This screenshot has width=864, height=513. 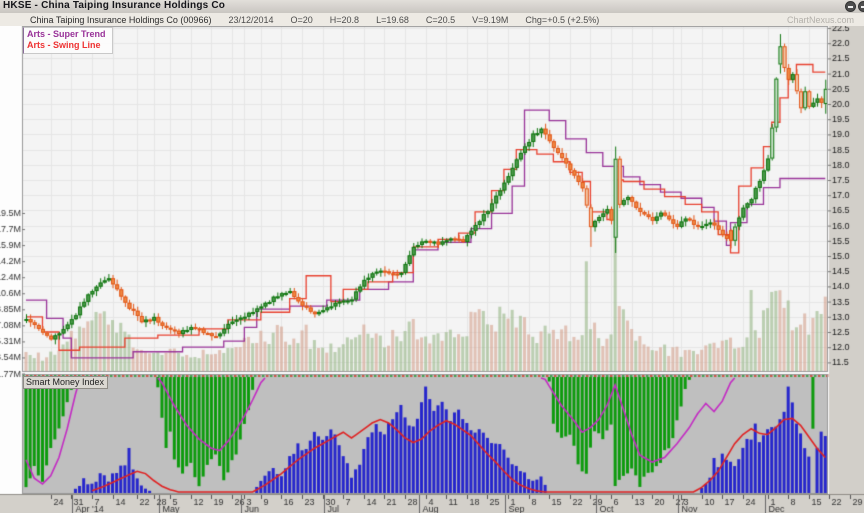 I want to click on quote-low: L=19.68, so click(x=392, y=19).